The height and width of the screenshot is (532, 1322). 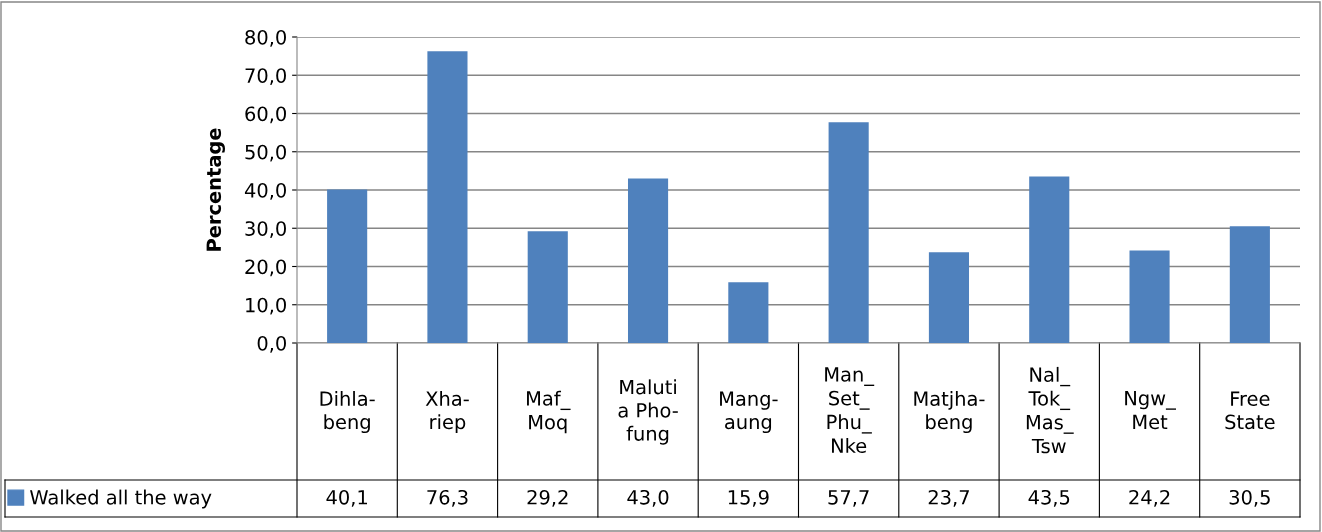 What do you see at coordinates (271, 344) in the screenshot?
I see `y-tick-label: 0,0` at bounding box center [271, 344].